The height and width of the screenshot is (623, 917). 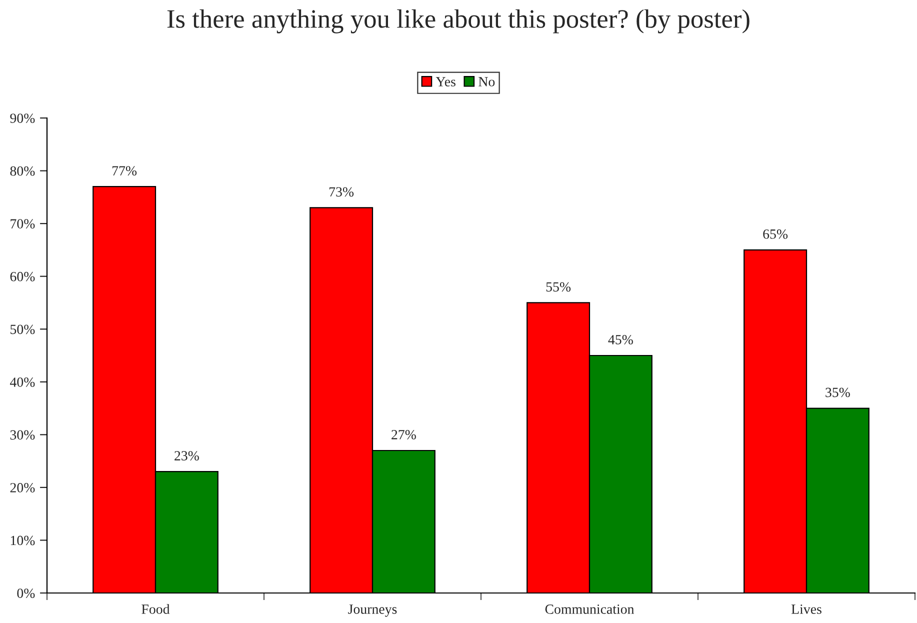 What do you see at coordinates (838, 393) in the screenshot?
I see `data-label: 35%` at bounding box center [838, 393].